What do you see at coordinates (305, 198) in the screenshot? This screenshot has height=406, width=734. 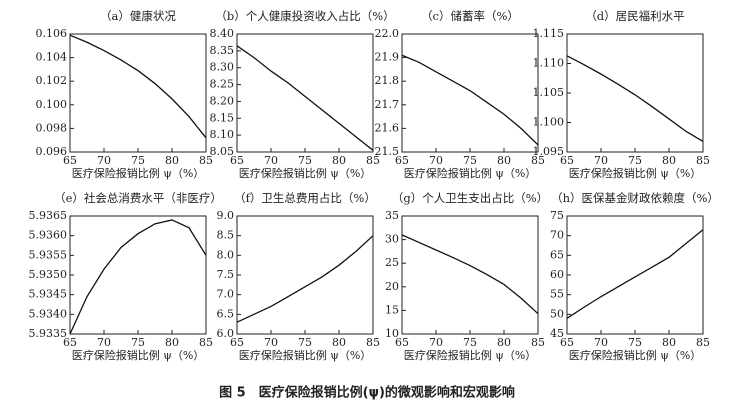 I see `panel-title: （f）卫生总费用占比（%）` at bounding box center [305, 198].